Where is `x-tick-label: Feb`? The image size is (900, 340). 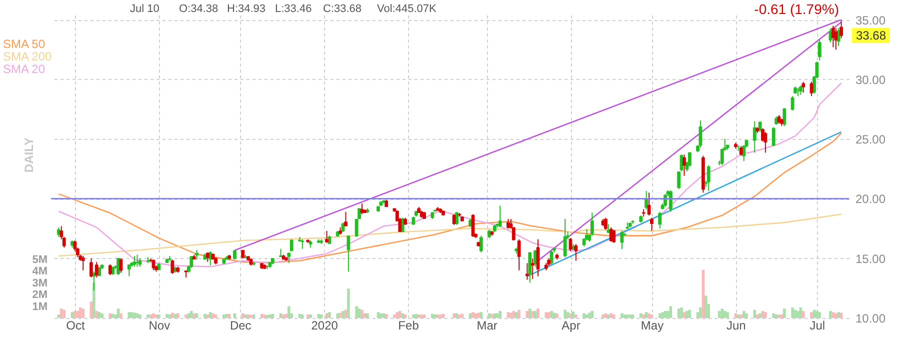 x-tick-label: Feb is located at coordinates (409, 325).